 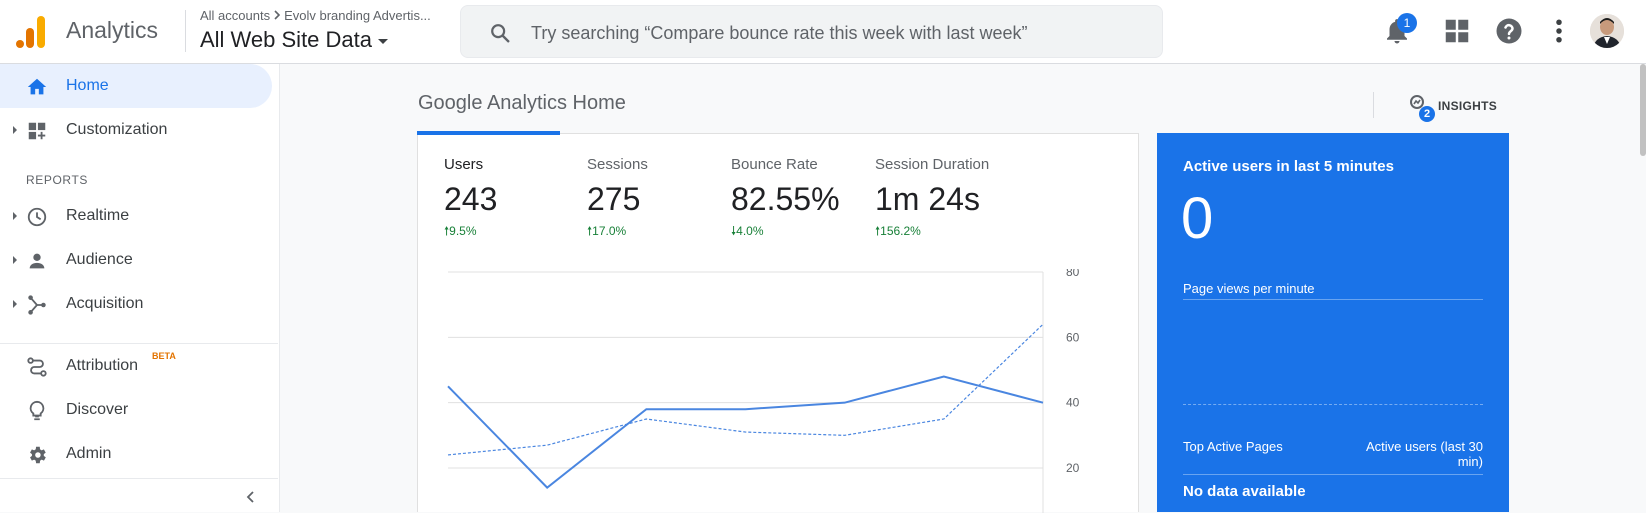 I want to click on metric-users: Users 243 🠕9.5%, so click(x=514, y=199).